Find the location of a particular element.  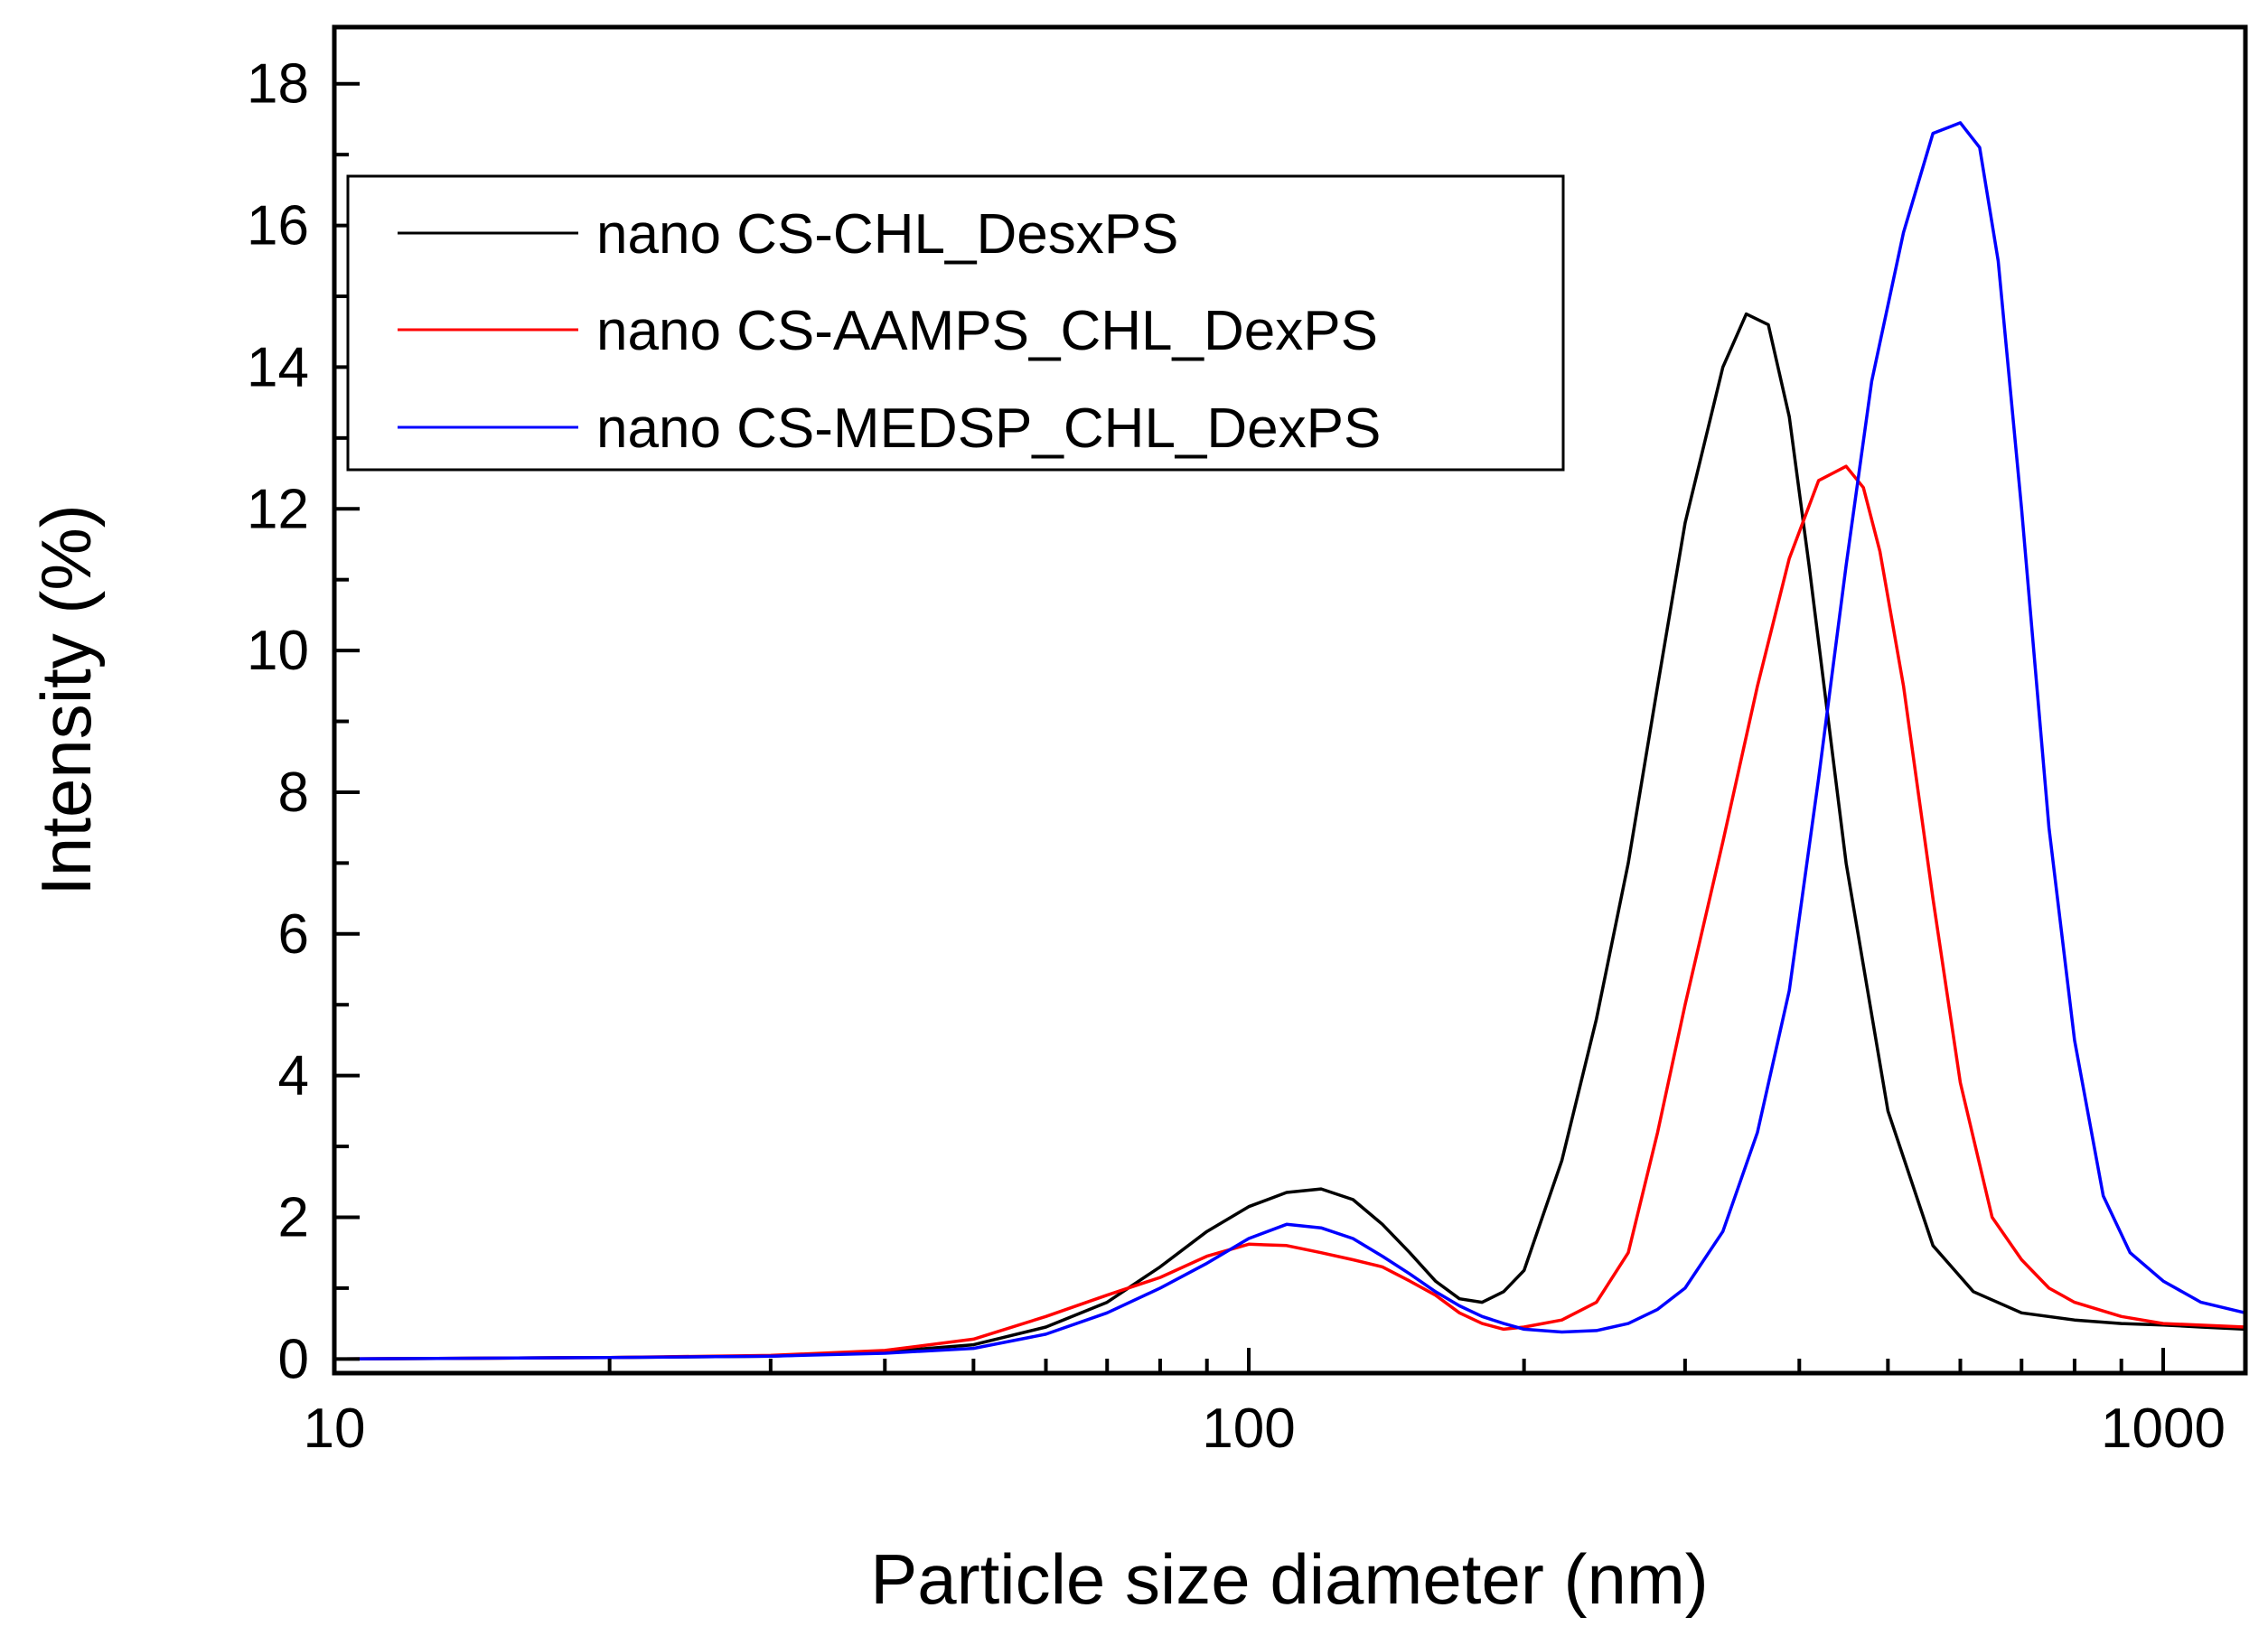

y-tick-label: 10 is located at coordinates (278, 651).